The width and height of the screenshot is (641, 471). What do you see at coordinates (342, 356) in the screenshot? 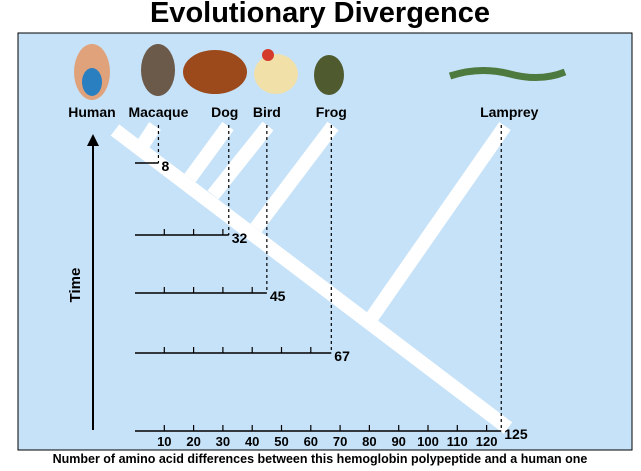
I see `difference-label: 67` at bounding box center [342, 356].